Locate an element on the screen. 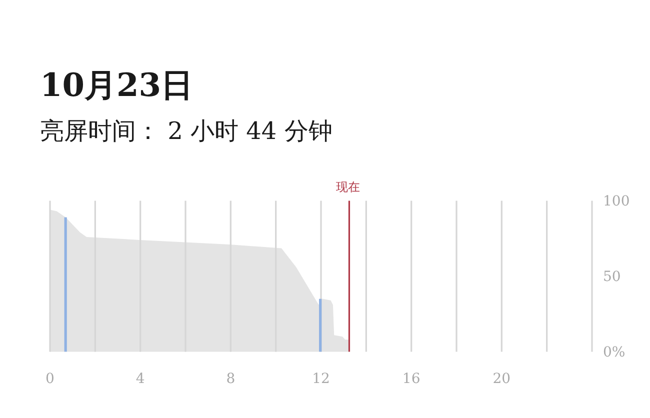 This screenshot has height=418, width=650. x-tick-label: 4 is located at coordinates (140, 379).